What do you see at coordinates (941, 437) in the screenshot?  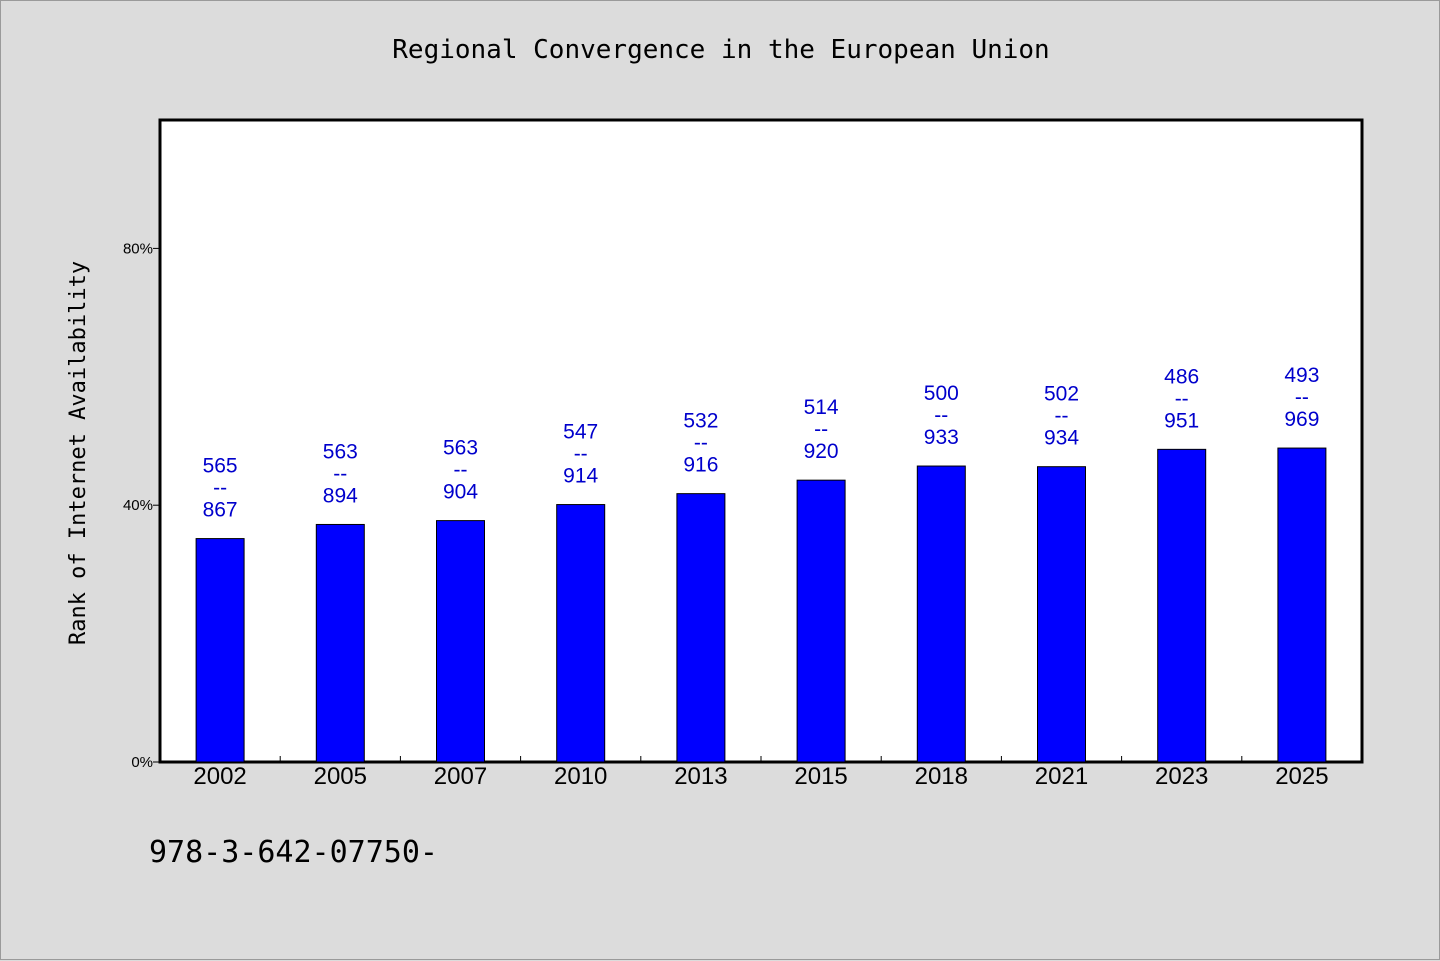 I see `data-label-bottom-2018: 933` at bounding box center [941, 437].